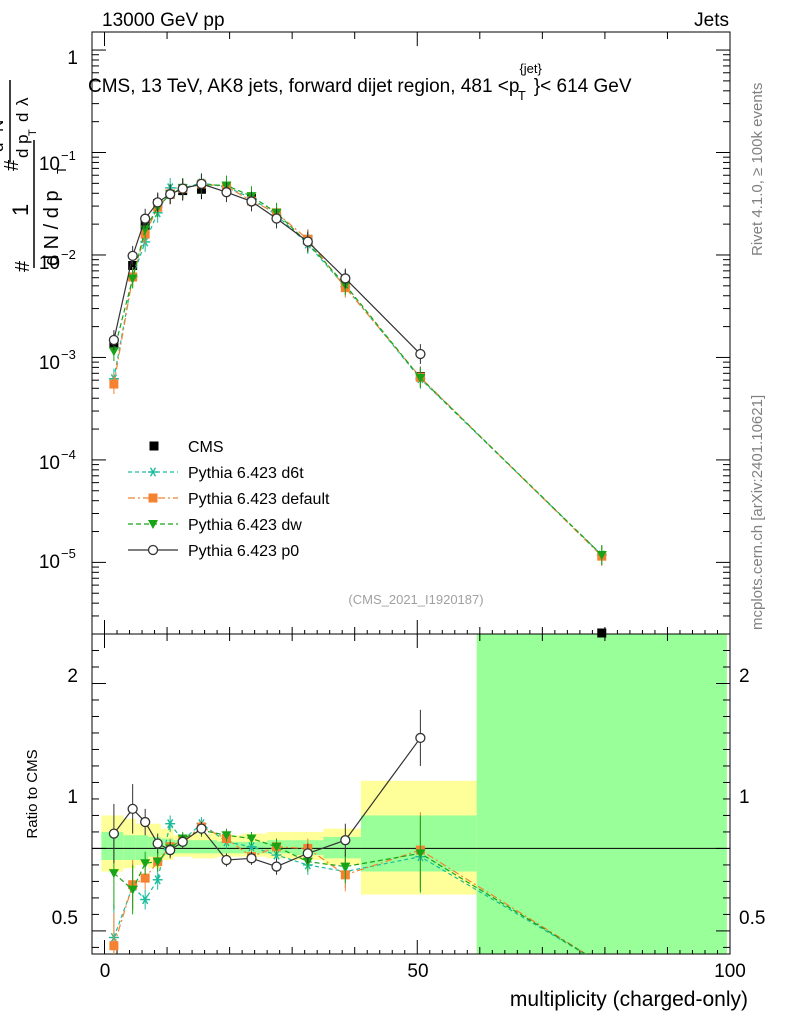  What do you see at coordinates (186, 447) in the screenshot?
I see `legend-entry-cms: CMS` at bounding box center [186, 447].